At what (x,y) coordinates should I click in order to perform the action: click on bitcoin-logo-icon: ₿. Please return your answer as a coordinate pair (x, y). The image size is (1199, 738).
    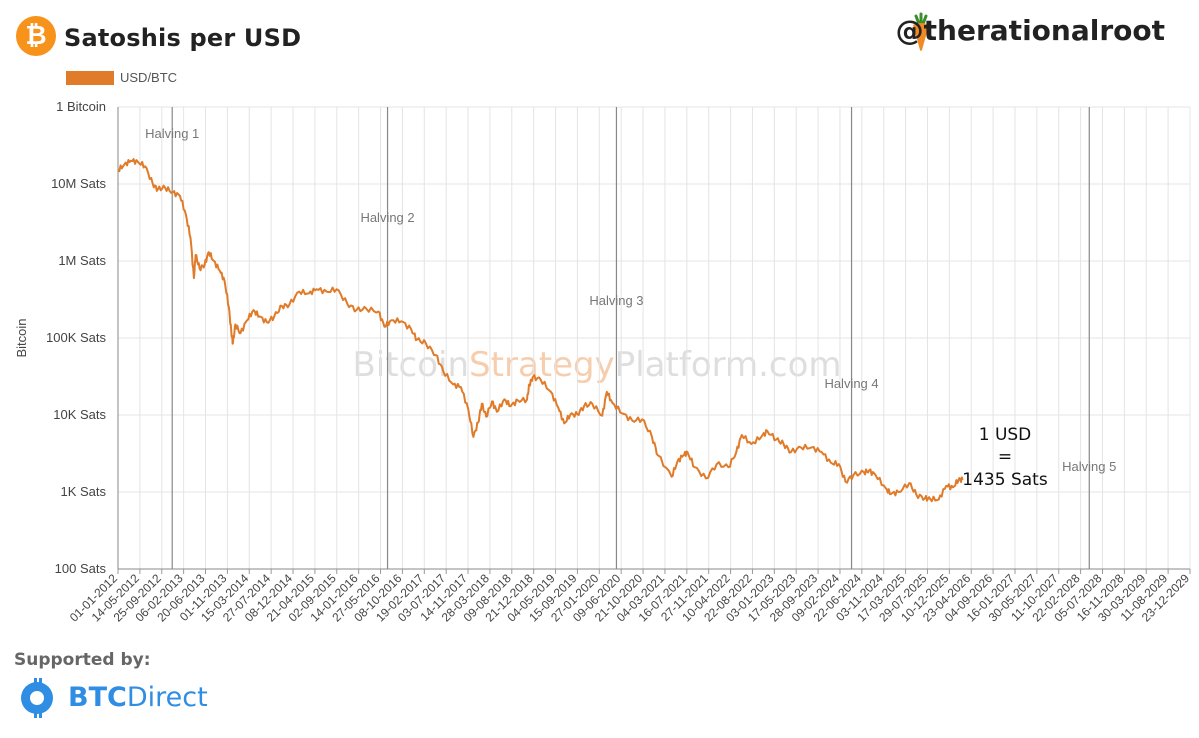
    Looking at the image, I should click on (36, 36).